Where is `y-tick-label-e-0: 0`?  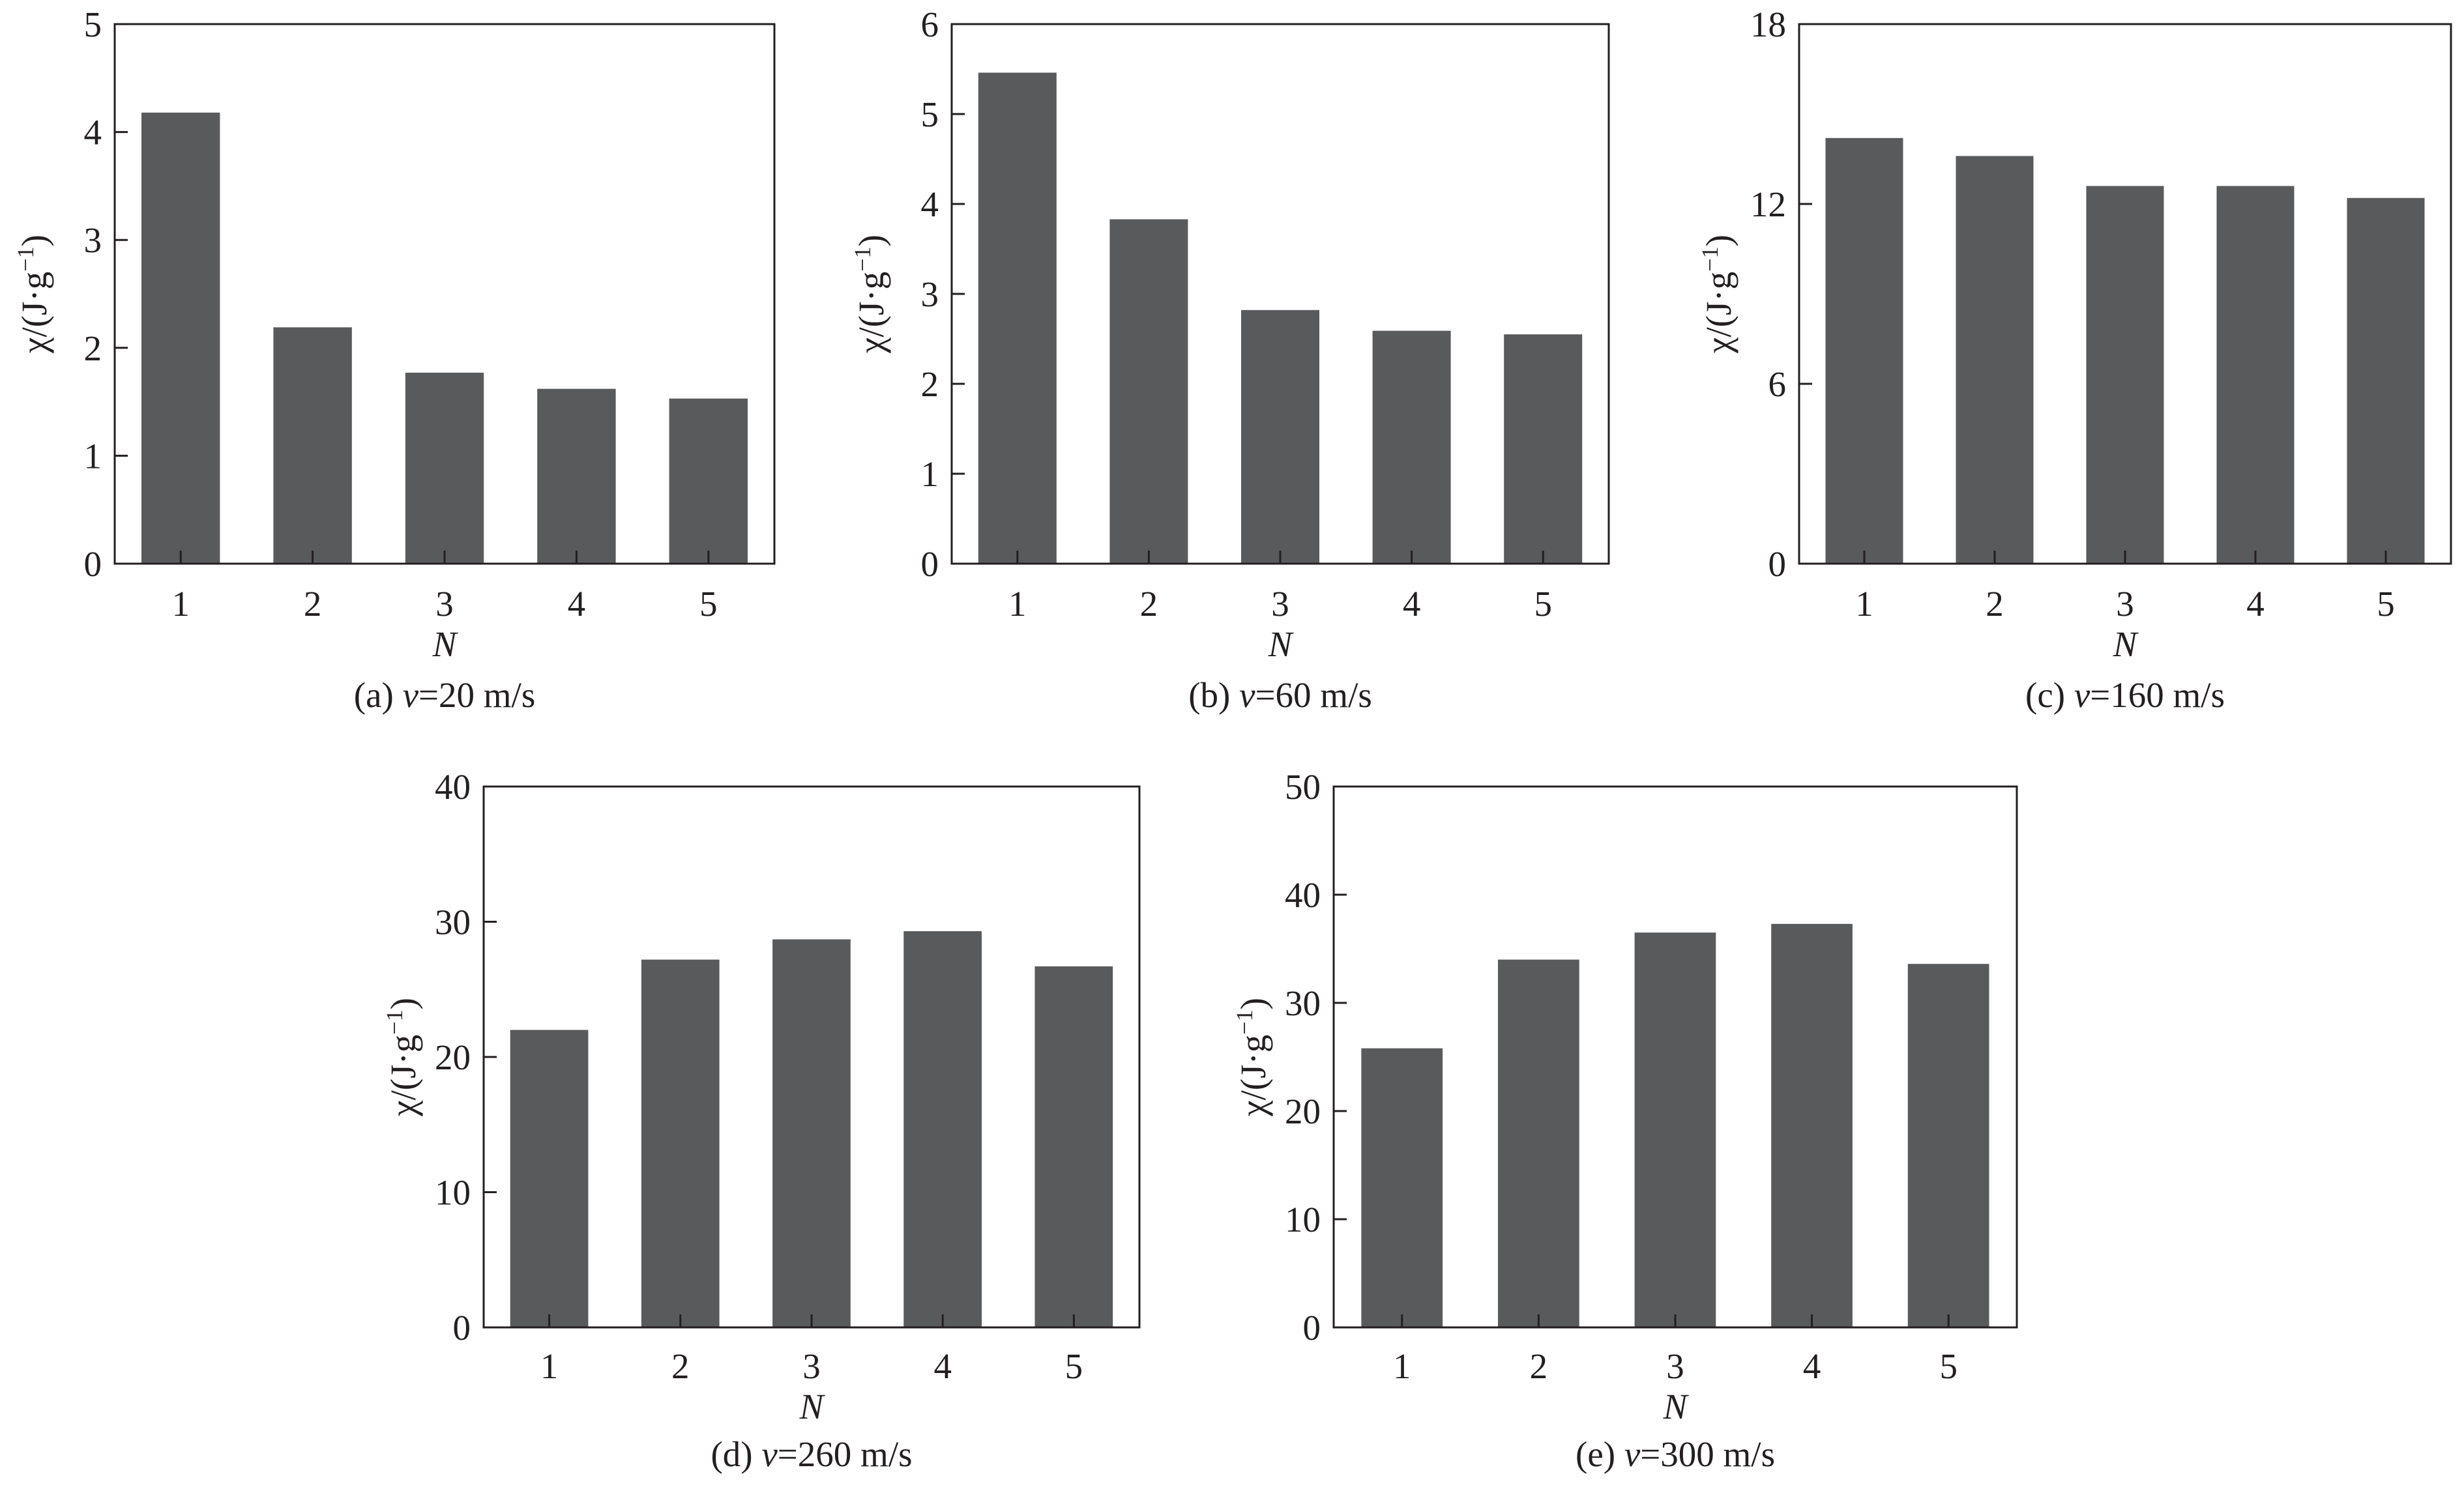
y-tick-label-e-0: 0 is located at coordinates (1312, 1328).